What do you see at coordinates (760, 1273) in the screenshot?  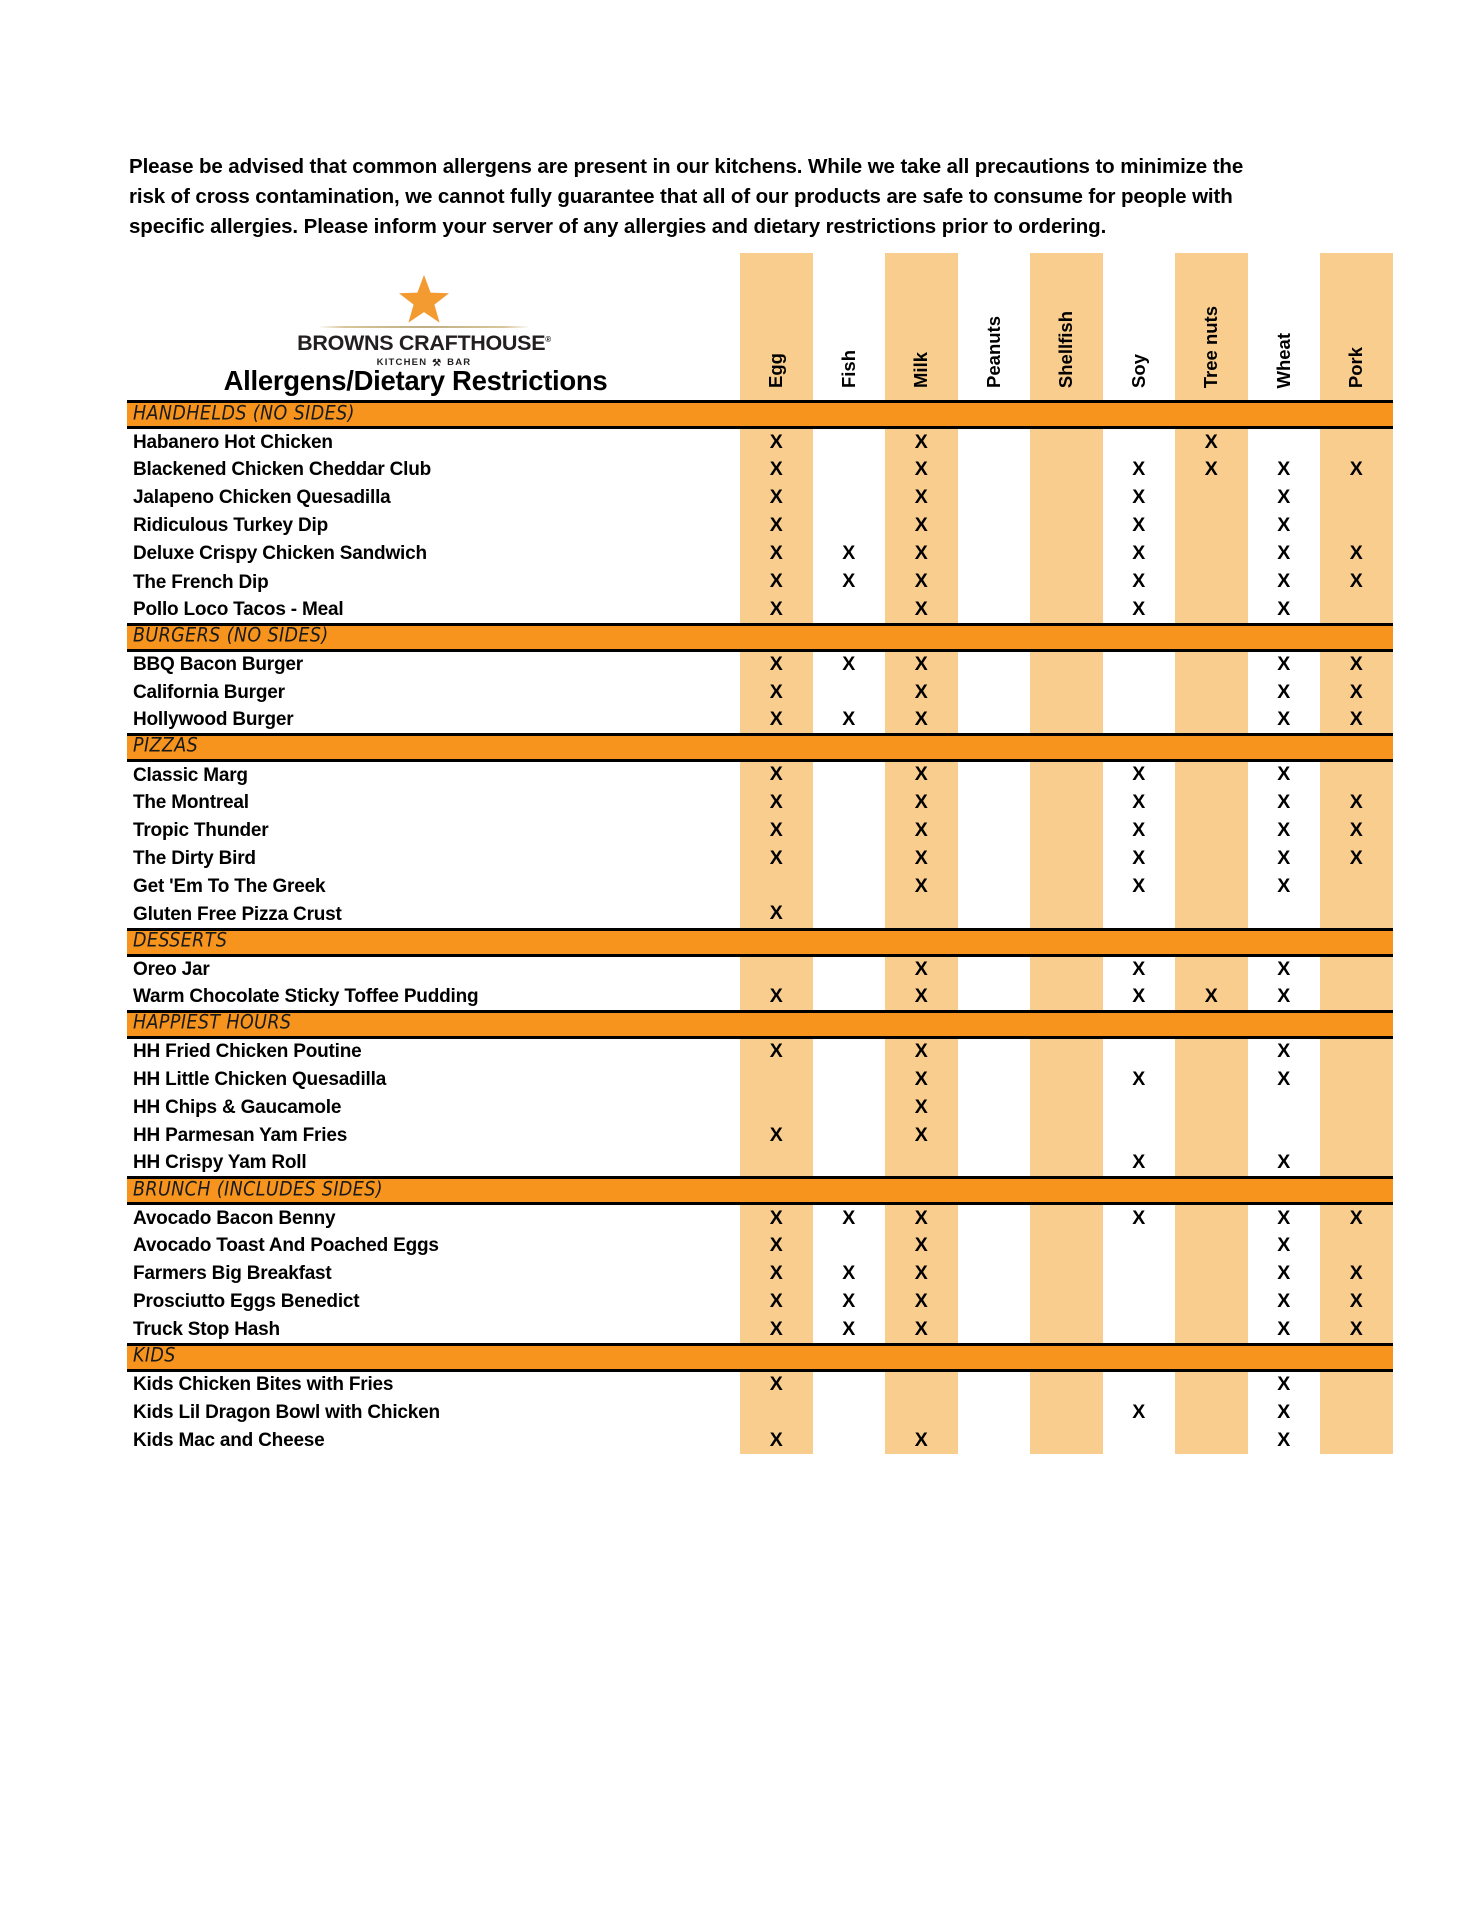 I see `table-row: Farmers Big Breakfast X X X X X` at bounding box center [760, 1273].